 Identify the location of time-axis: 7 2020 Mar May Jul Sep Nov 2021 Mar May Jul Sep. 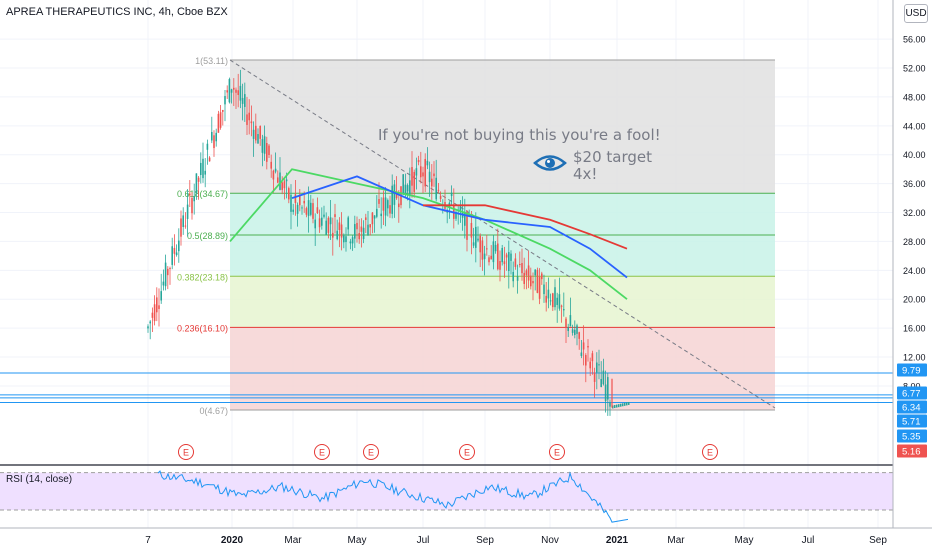
(466, 536).